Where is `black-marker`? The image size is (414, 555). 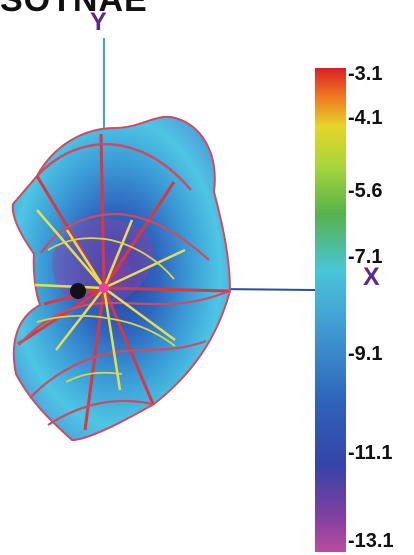
black-marker is located at coordinates (78, 291).